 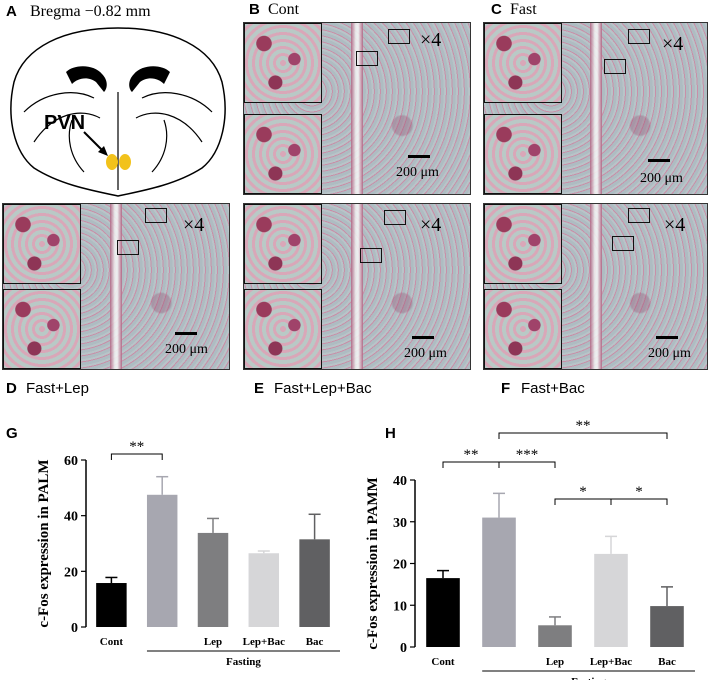 I want to click on pvn-arrow, so click(x=94, y=142).